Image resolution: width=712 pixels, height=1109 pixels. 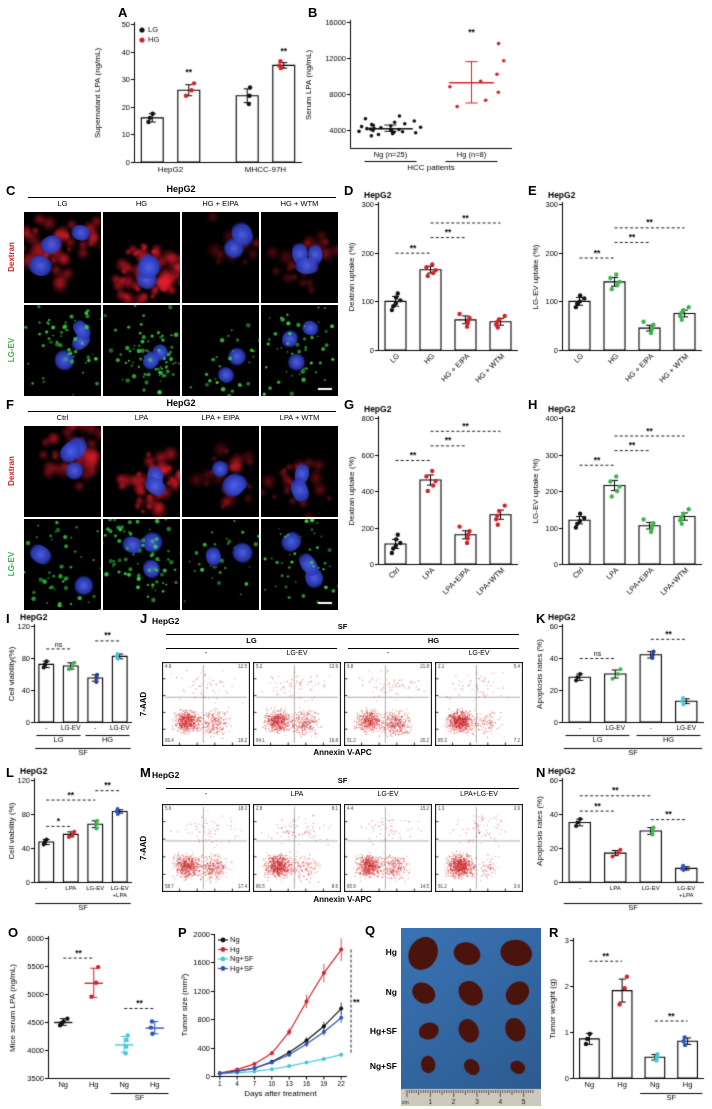 I want to click on panel-n-chart, so click(x=621, y=844).